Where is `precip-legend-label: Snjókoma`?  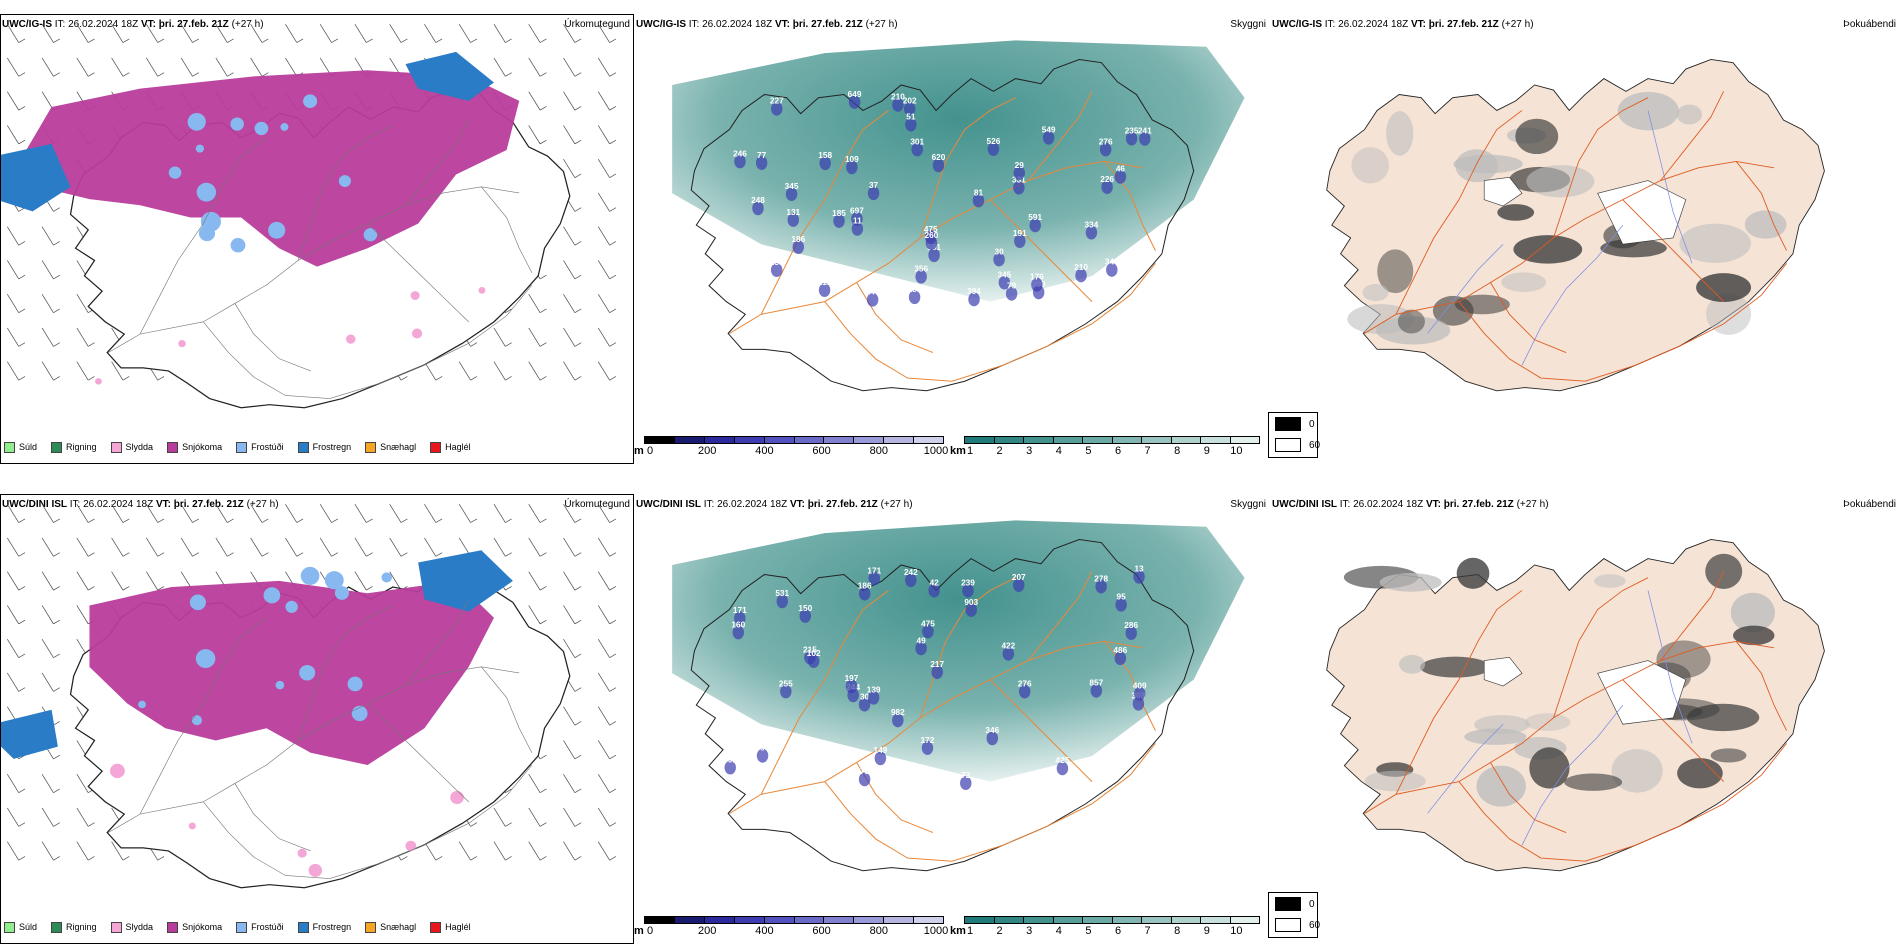
precip-legend-label: Snjókoma is located at coordinates (202, 927).